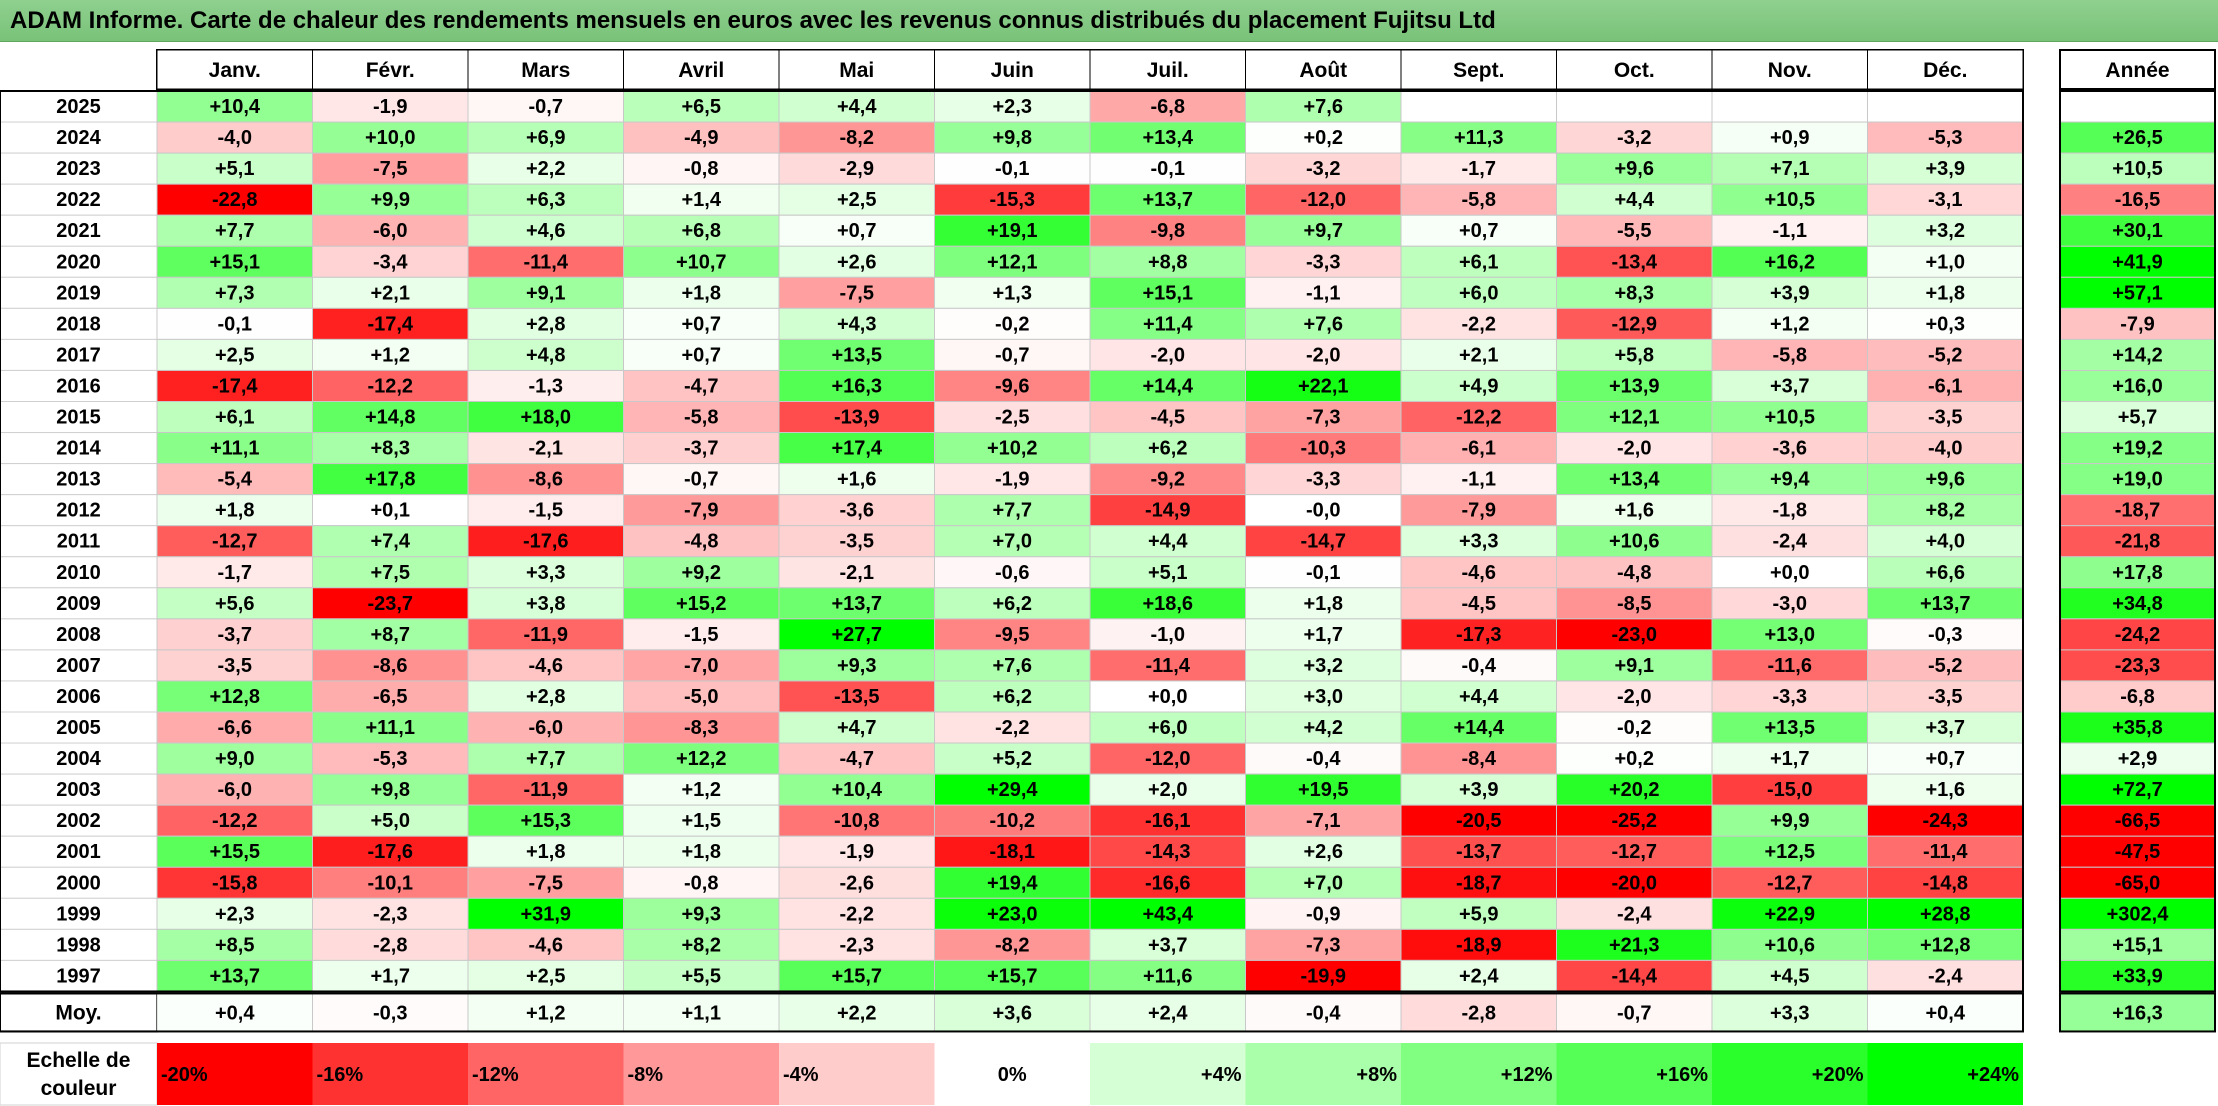 This screenshot has width=2218, height=1106. What do you see at coordinates (701, 324) in the screenshot?
I see `heatmap-cell-value: +0,7` at bounding box center [701, 324].